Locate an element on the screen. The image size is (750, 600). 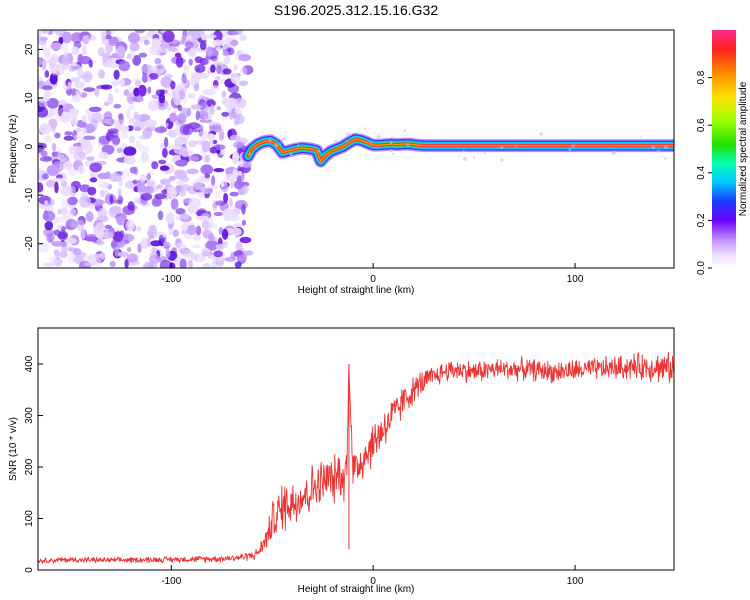
colorbar-tick-label: 0.6 is located at coordinates (701, 125).